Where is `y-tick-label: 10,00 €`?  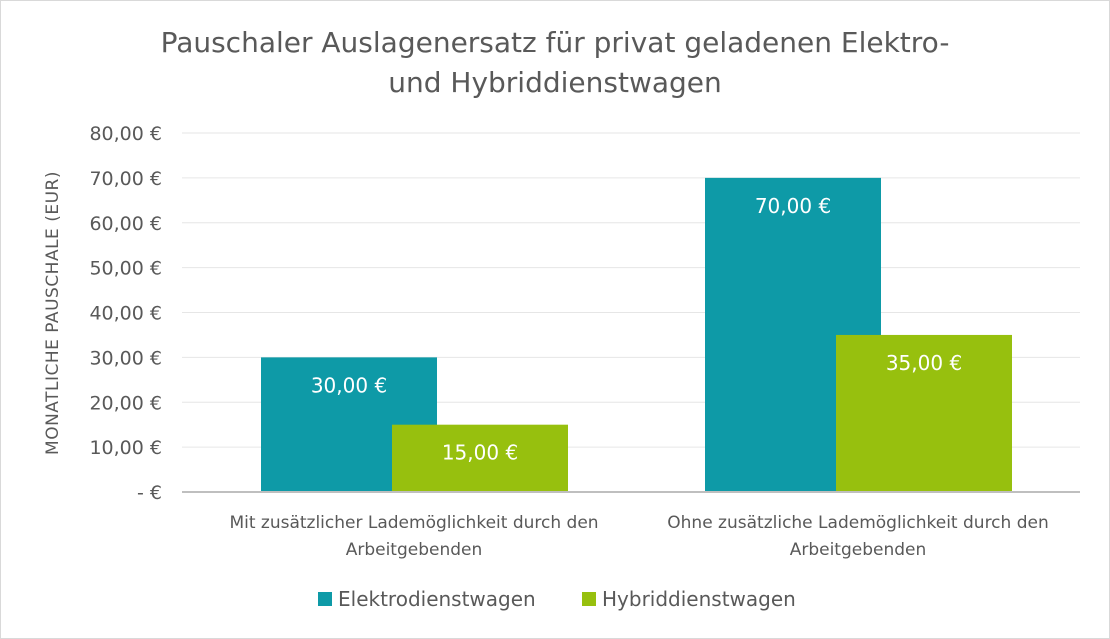
y-tick-label: 10,00 € is located at coordinates (125, 448).